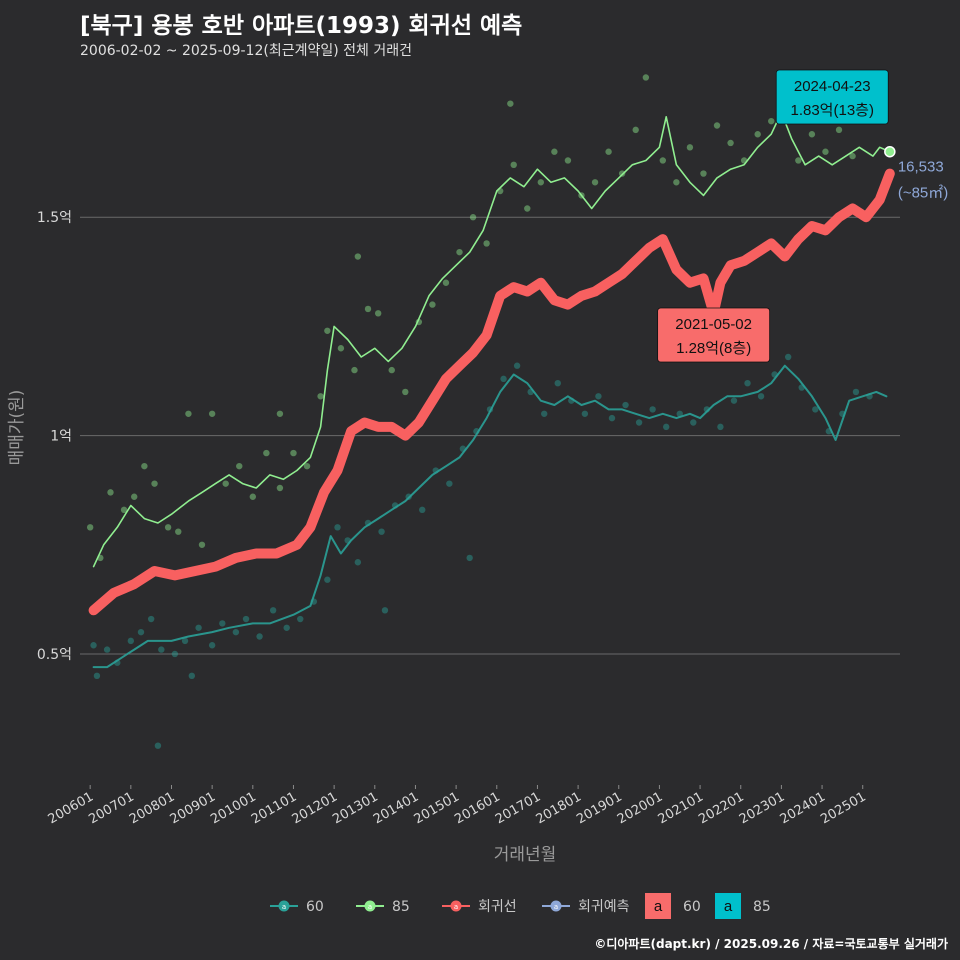  I want to click on x-tick-label: 201001, so click(233, 808).